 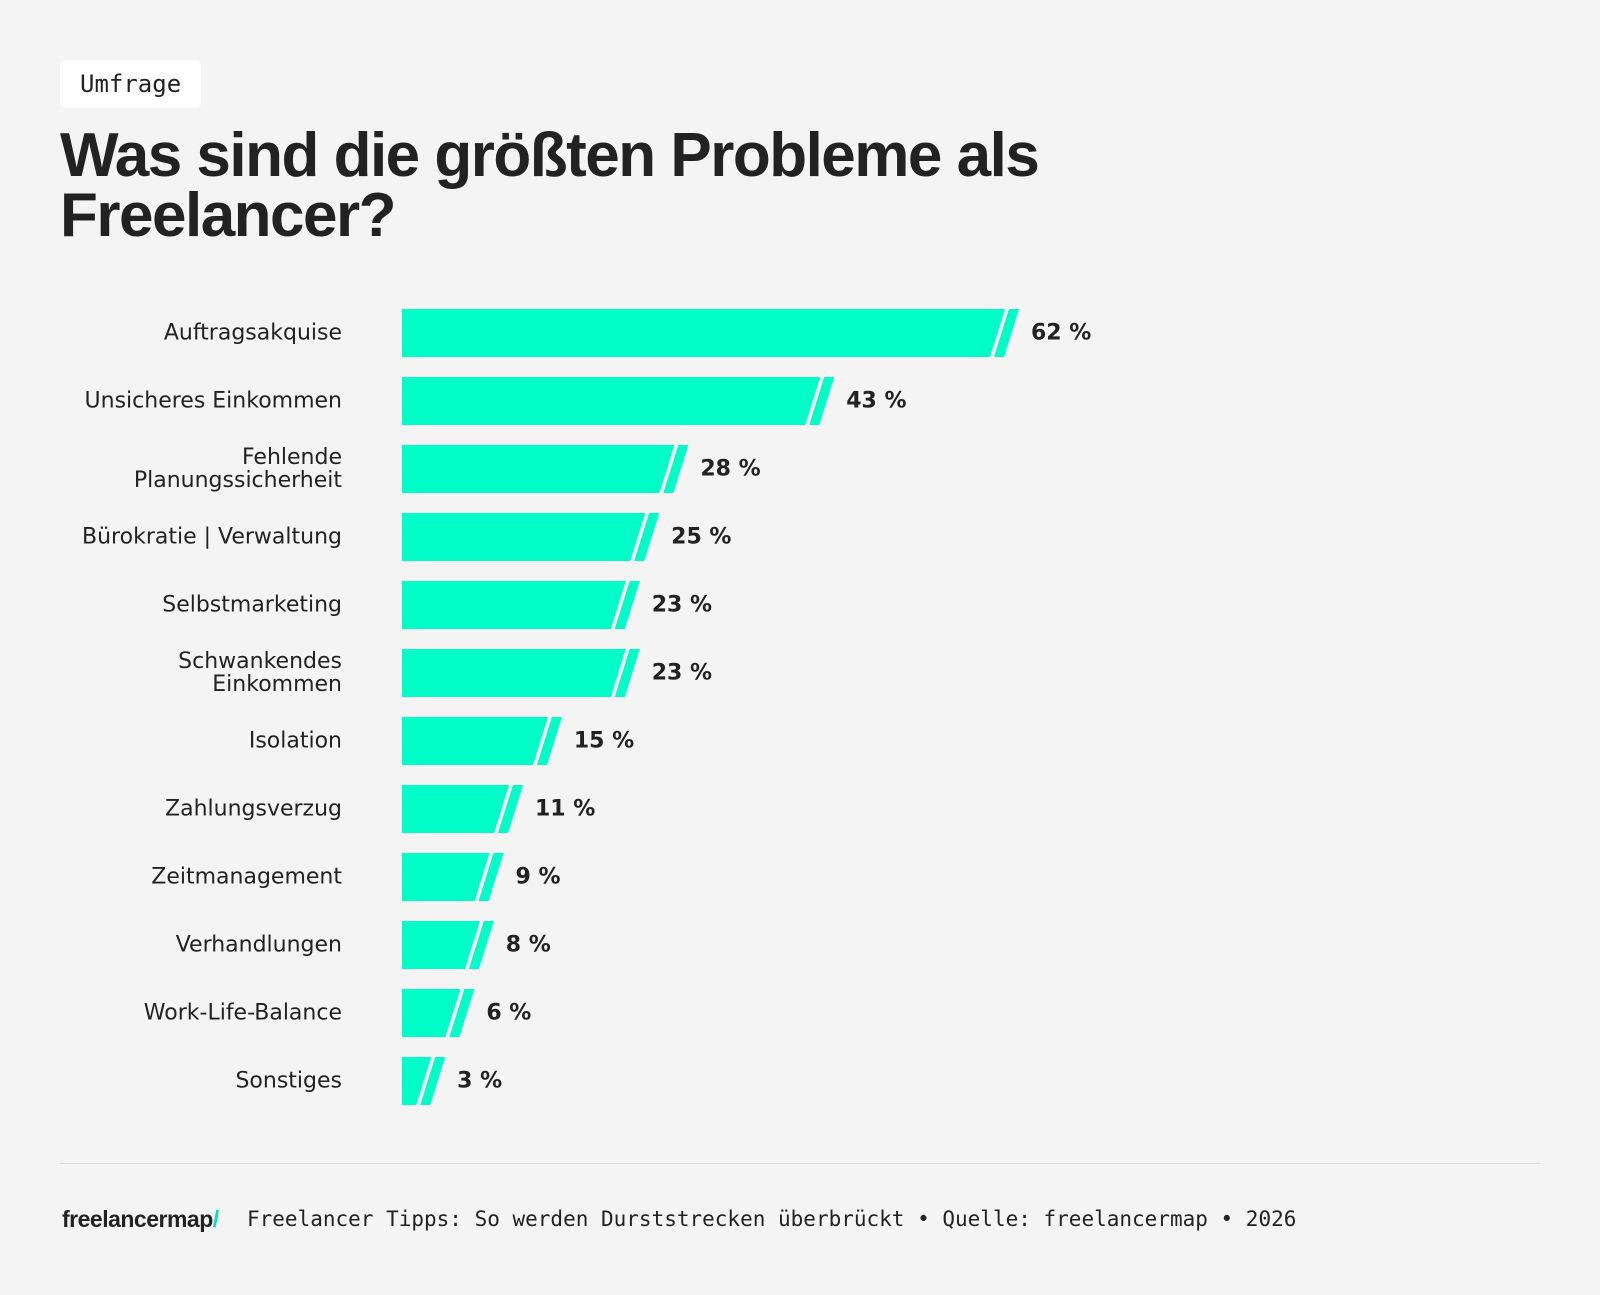 I want to click on category-label: Unsicheres Einkommen, so click(x=213, y=401).